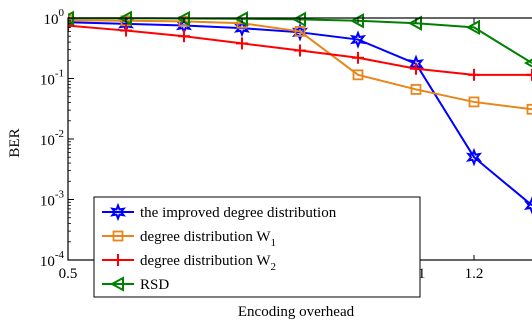 The height and width of the screenshot is (325, 532). What do you see at coordinates (15, 142) in the screenshot?
I see `y-axis-label: BER` at bounding box center [15, 142].